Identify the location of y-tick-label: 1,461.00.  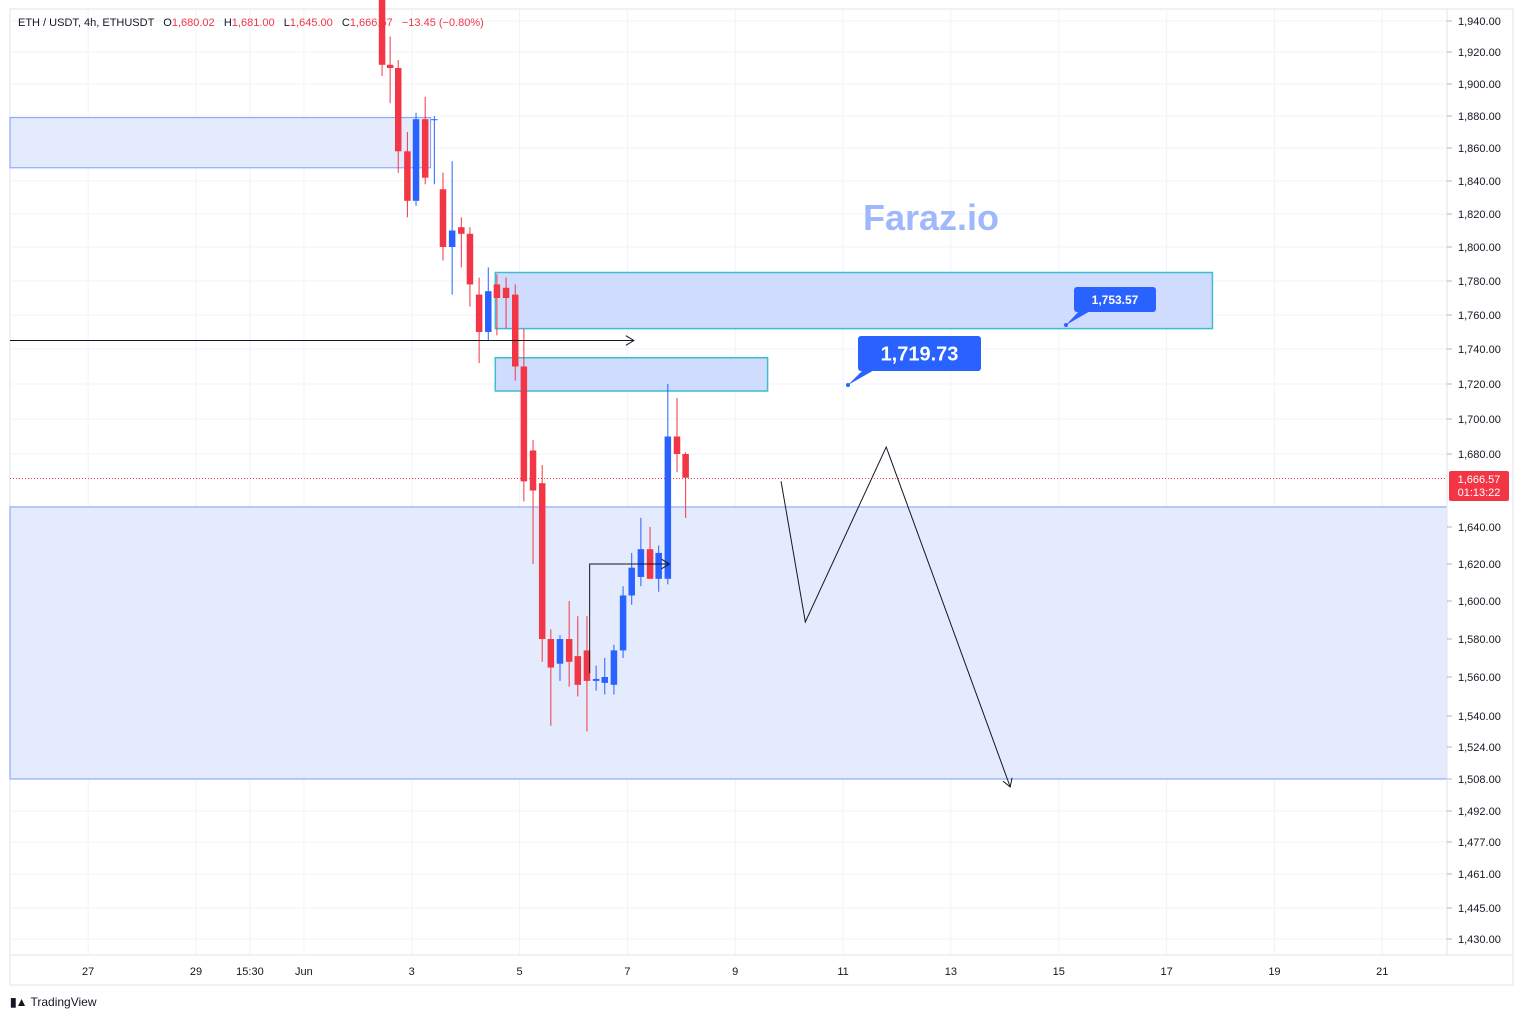
(1479, 875).